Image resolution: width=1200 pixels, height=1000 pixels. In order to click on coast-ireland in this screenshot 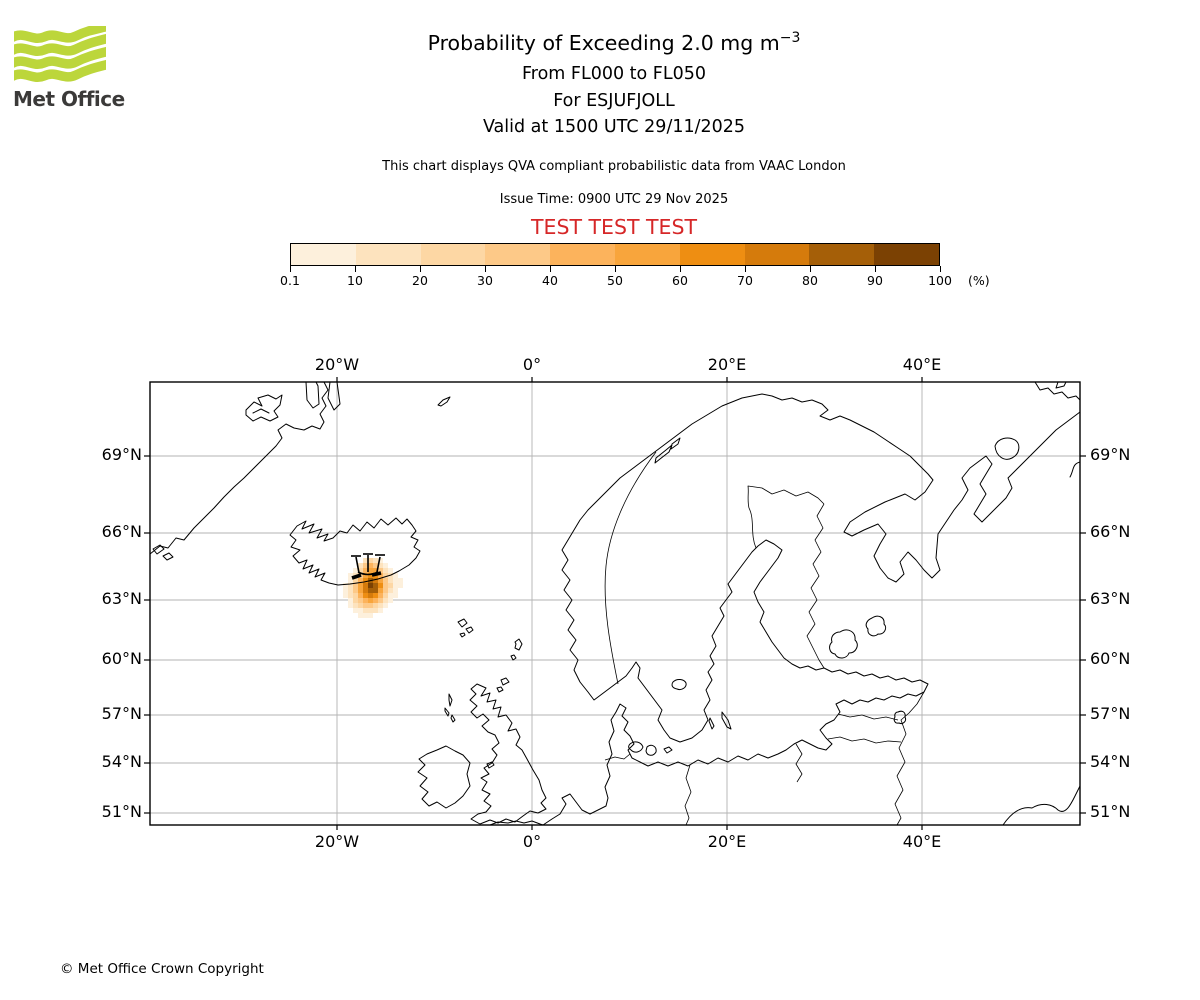, I will do `click(444, 777)`.